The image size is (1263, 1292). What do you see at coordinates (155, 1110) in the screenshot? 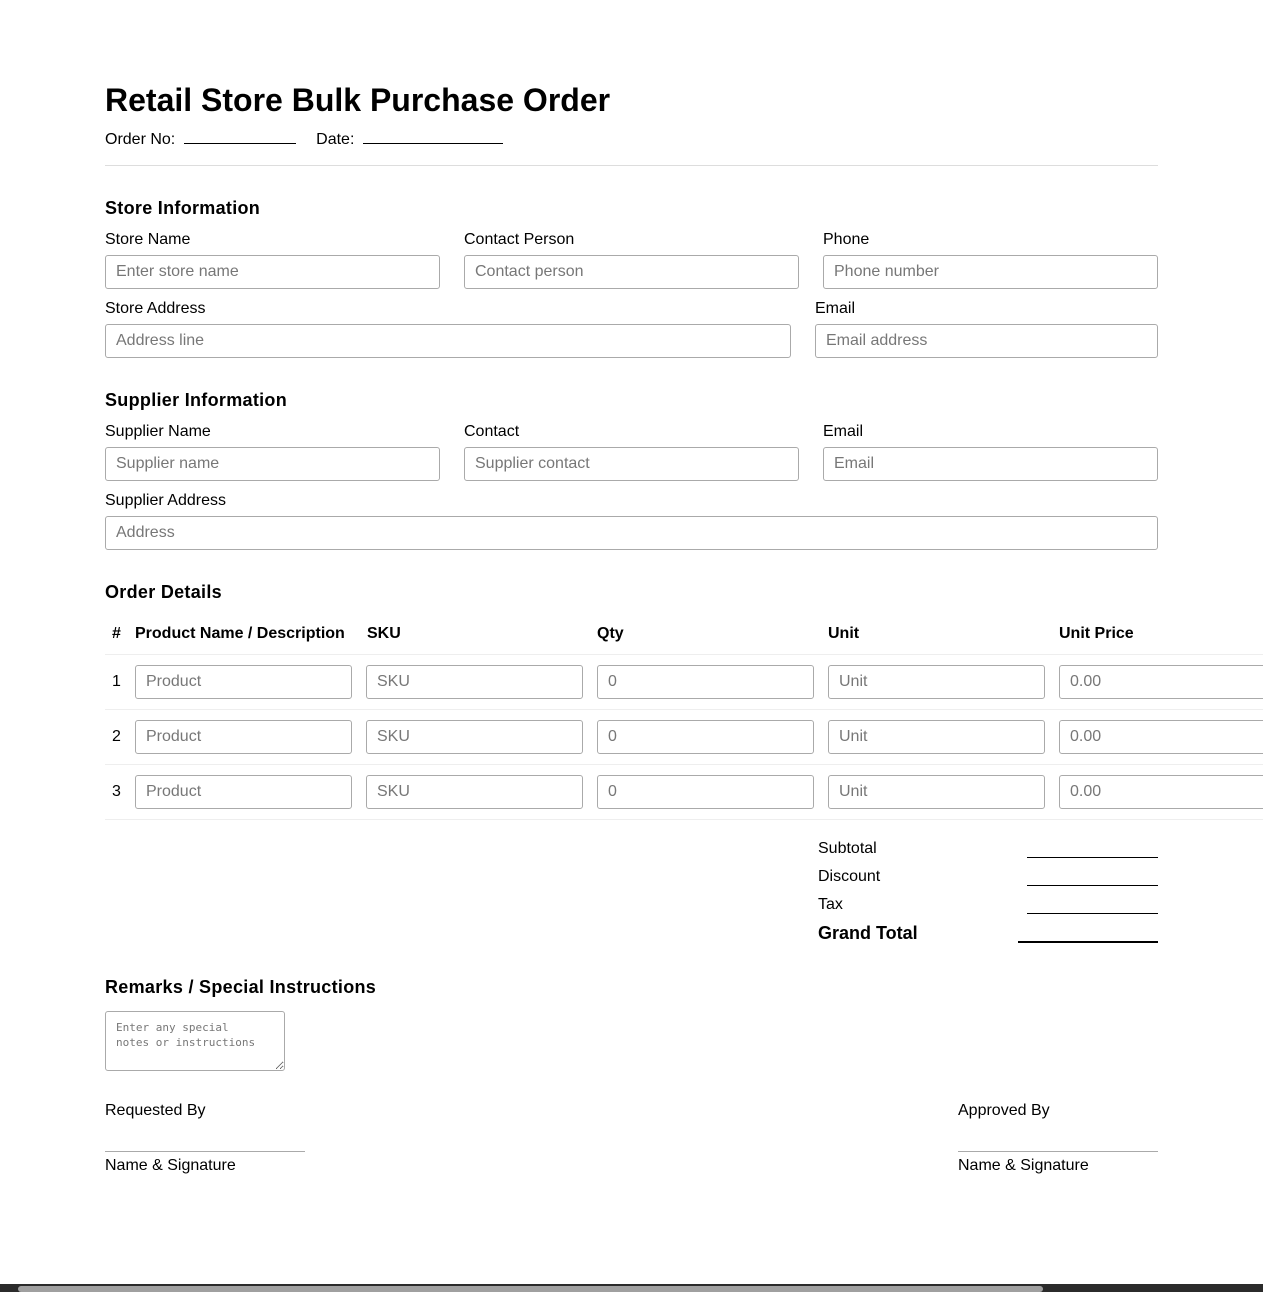
I see `requested-by-label: Requested By` at bounding box center [155, 1110].